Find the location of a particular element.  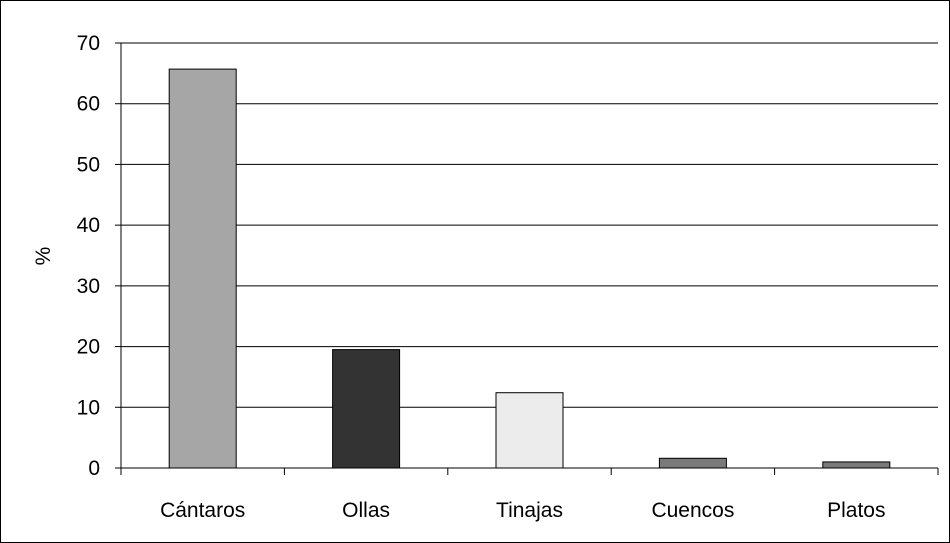

x-tick-label: Cántaros is located at coordinates (202, 510).